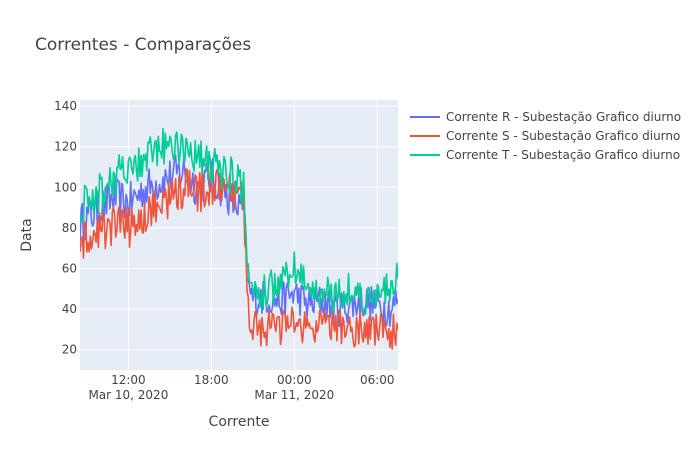  What do you see at coordinates (143, 45) in the screenshot?
I see `chart-title: Correntes - Comparações` at bounding box center [143, 45].